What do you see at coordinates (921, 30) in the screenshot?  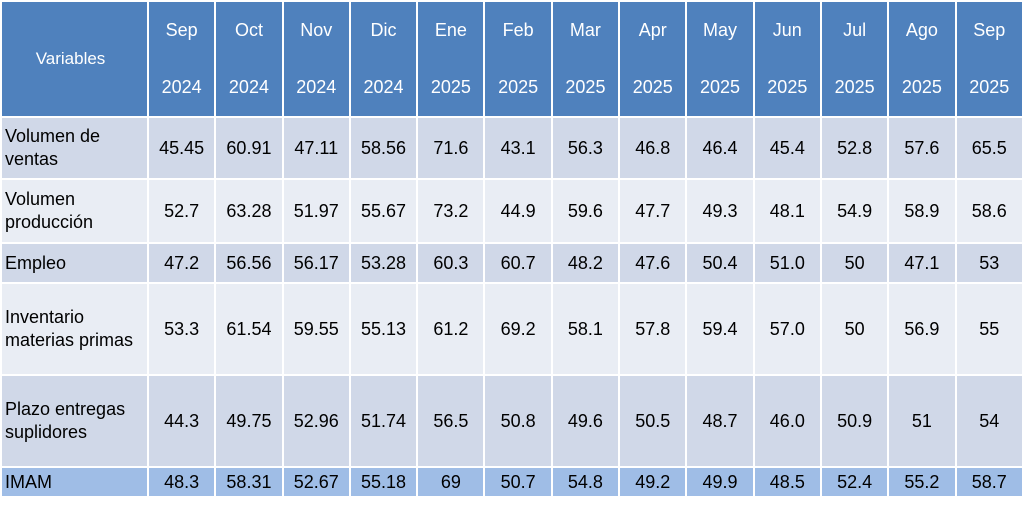 I see `month: Ago` at bounding box center [921, 30].